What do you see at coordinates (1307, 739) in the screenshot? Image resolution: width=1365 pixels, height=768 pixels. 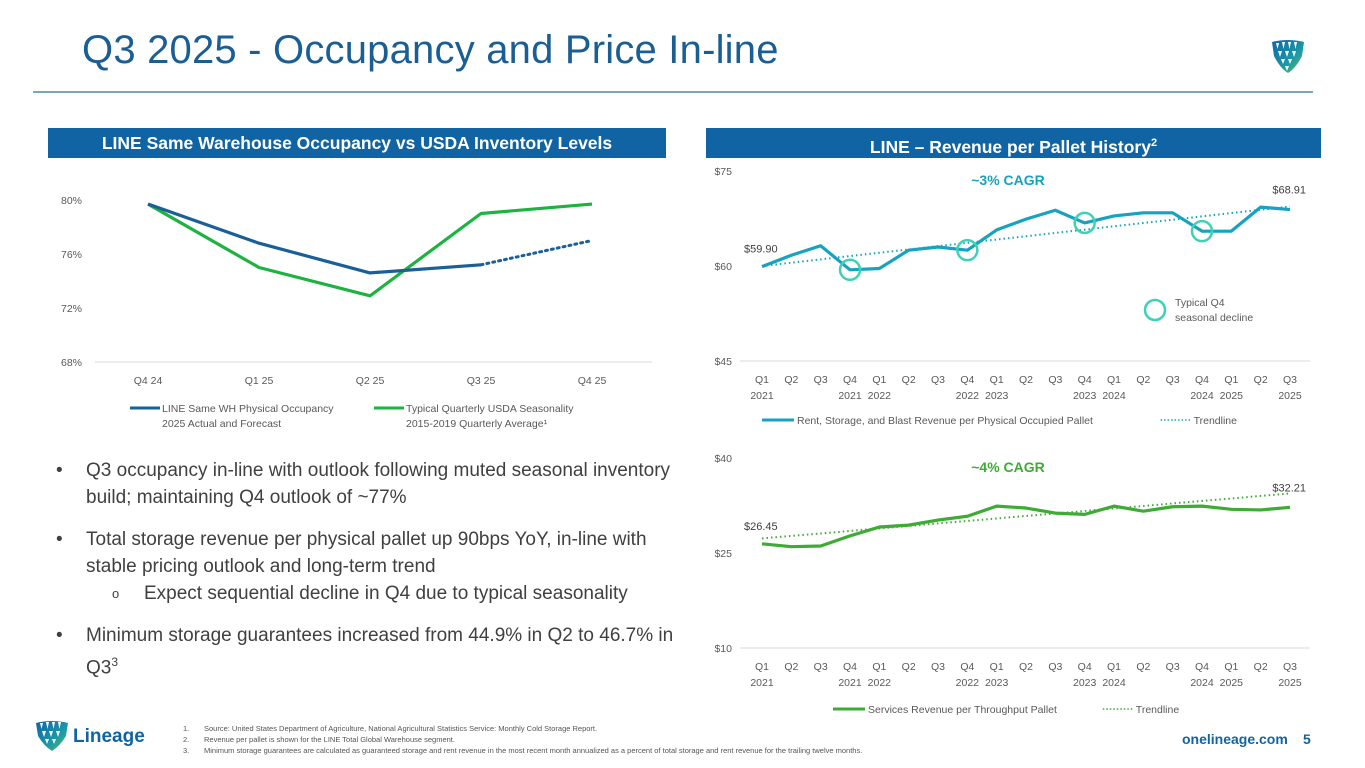 I see `page-number: 5` at bounding box center [1307, 739].